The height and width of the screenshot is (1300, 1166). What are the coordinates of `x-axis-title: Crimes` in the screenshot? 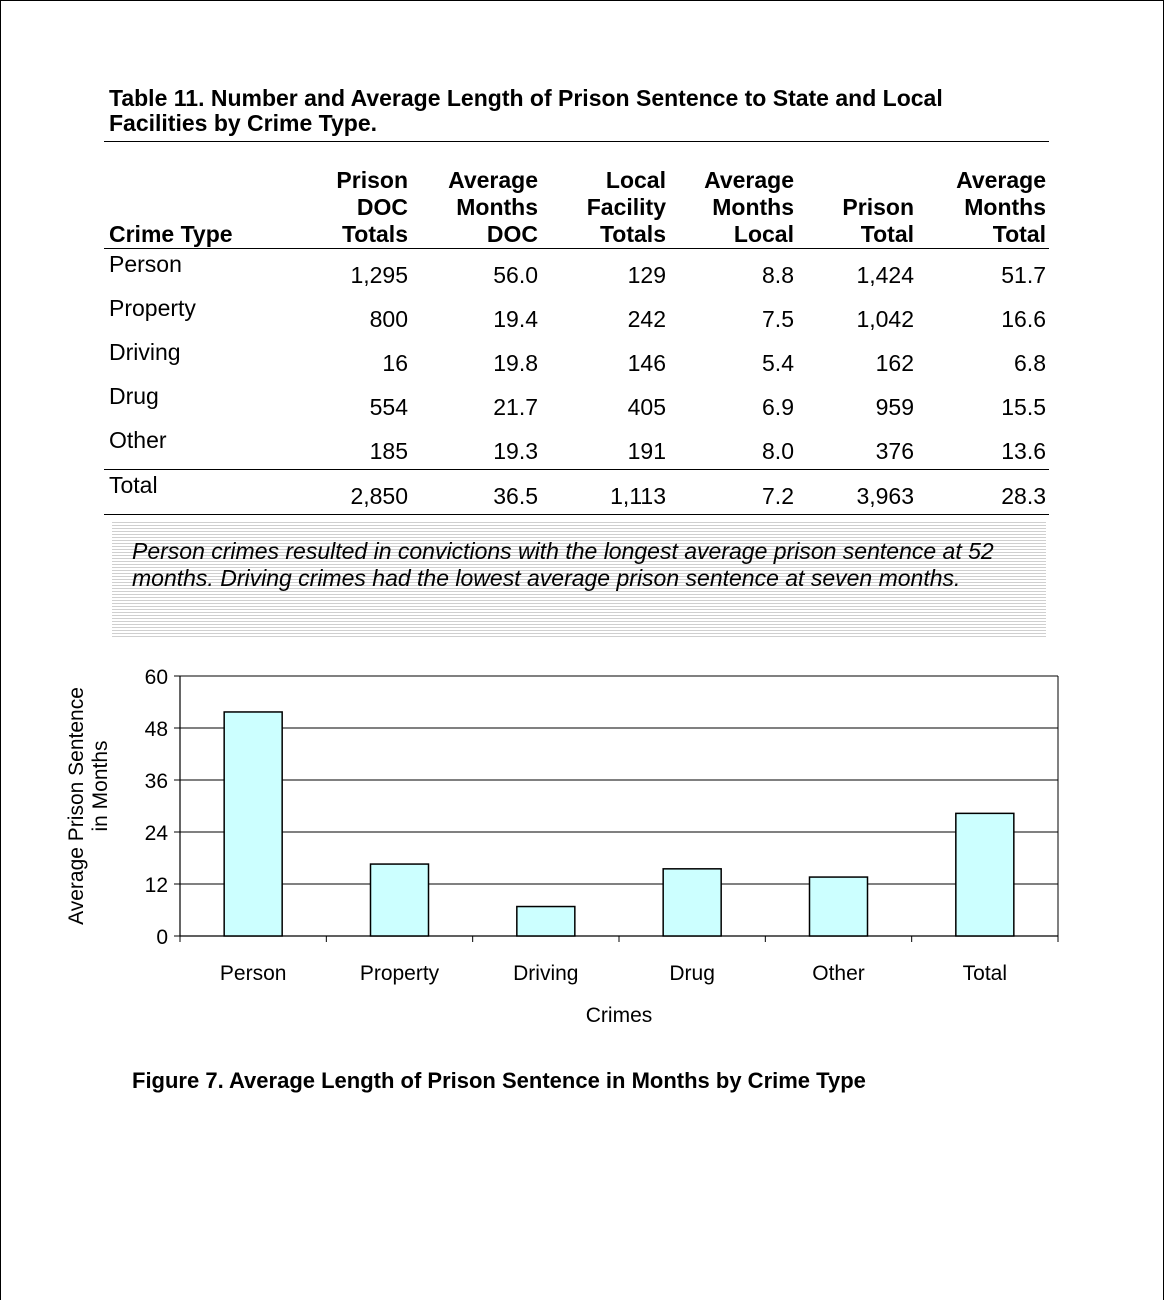 It's located at (619, 1015).